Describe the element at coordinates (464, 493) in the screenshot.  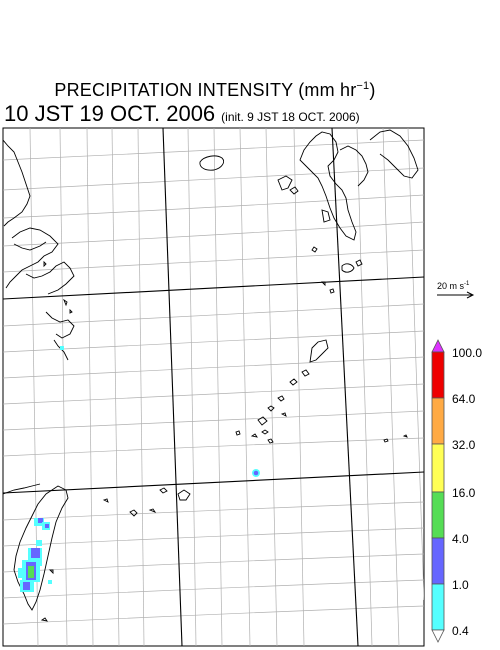
I see `legend-level-16: 16.0` at that location.